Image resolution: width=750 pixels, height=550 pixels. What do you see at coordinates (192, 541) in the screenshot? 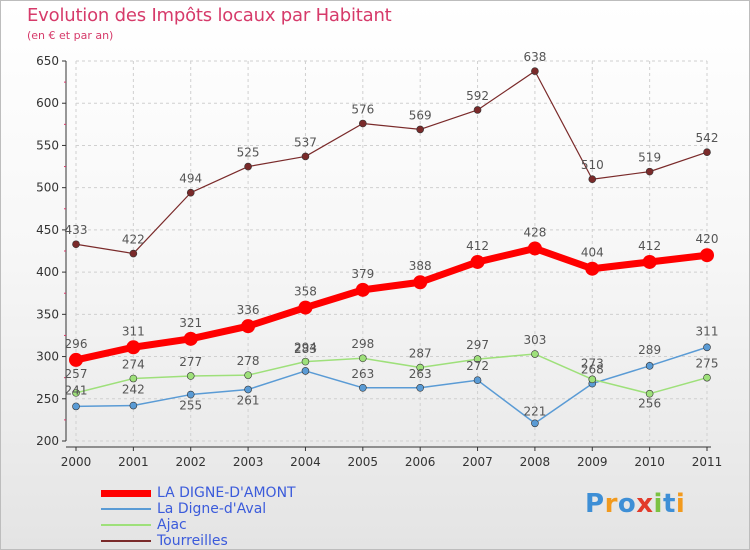
I see `legend-label: Tourreilles` at bounding box center [192, 541].